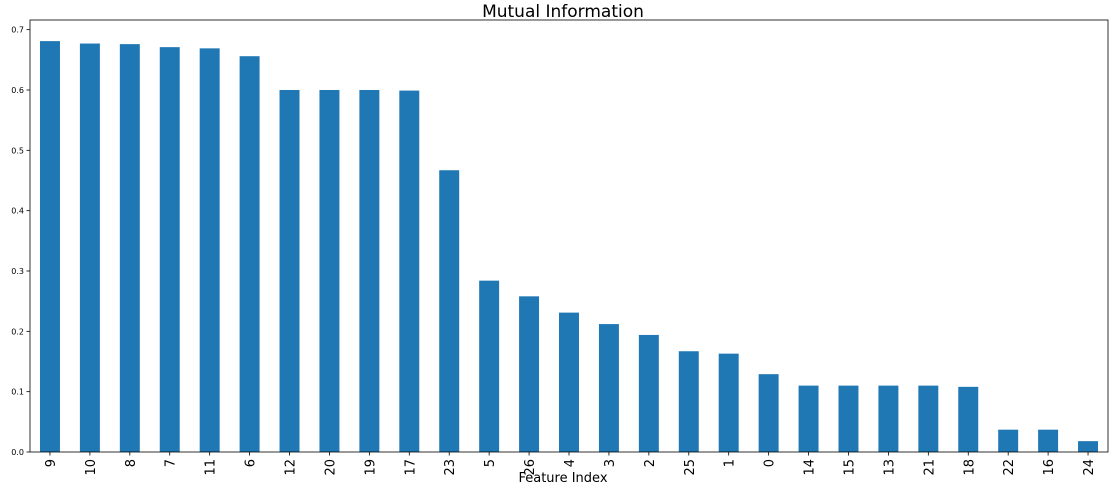  What do you see at coordinates (17, 392) in the screenshot?
I see `y-tick-label: 0.1` at bounding box center [17, 392].